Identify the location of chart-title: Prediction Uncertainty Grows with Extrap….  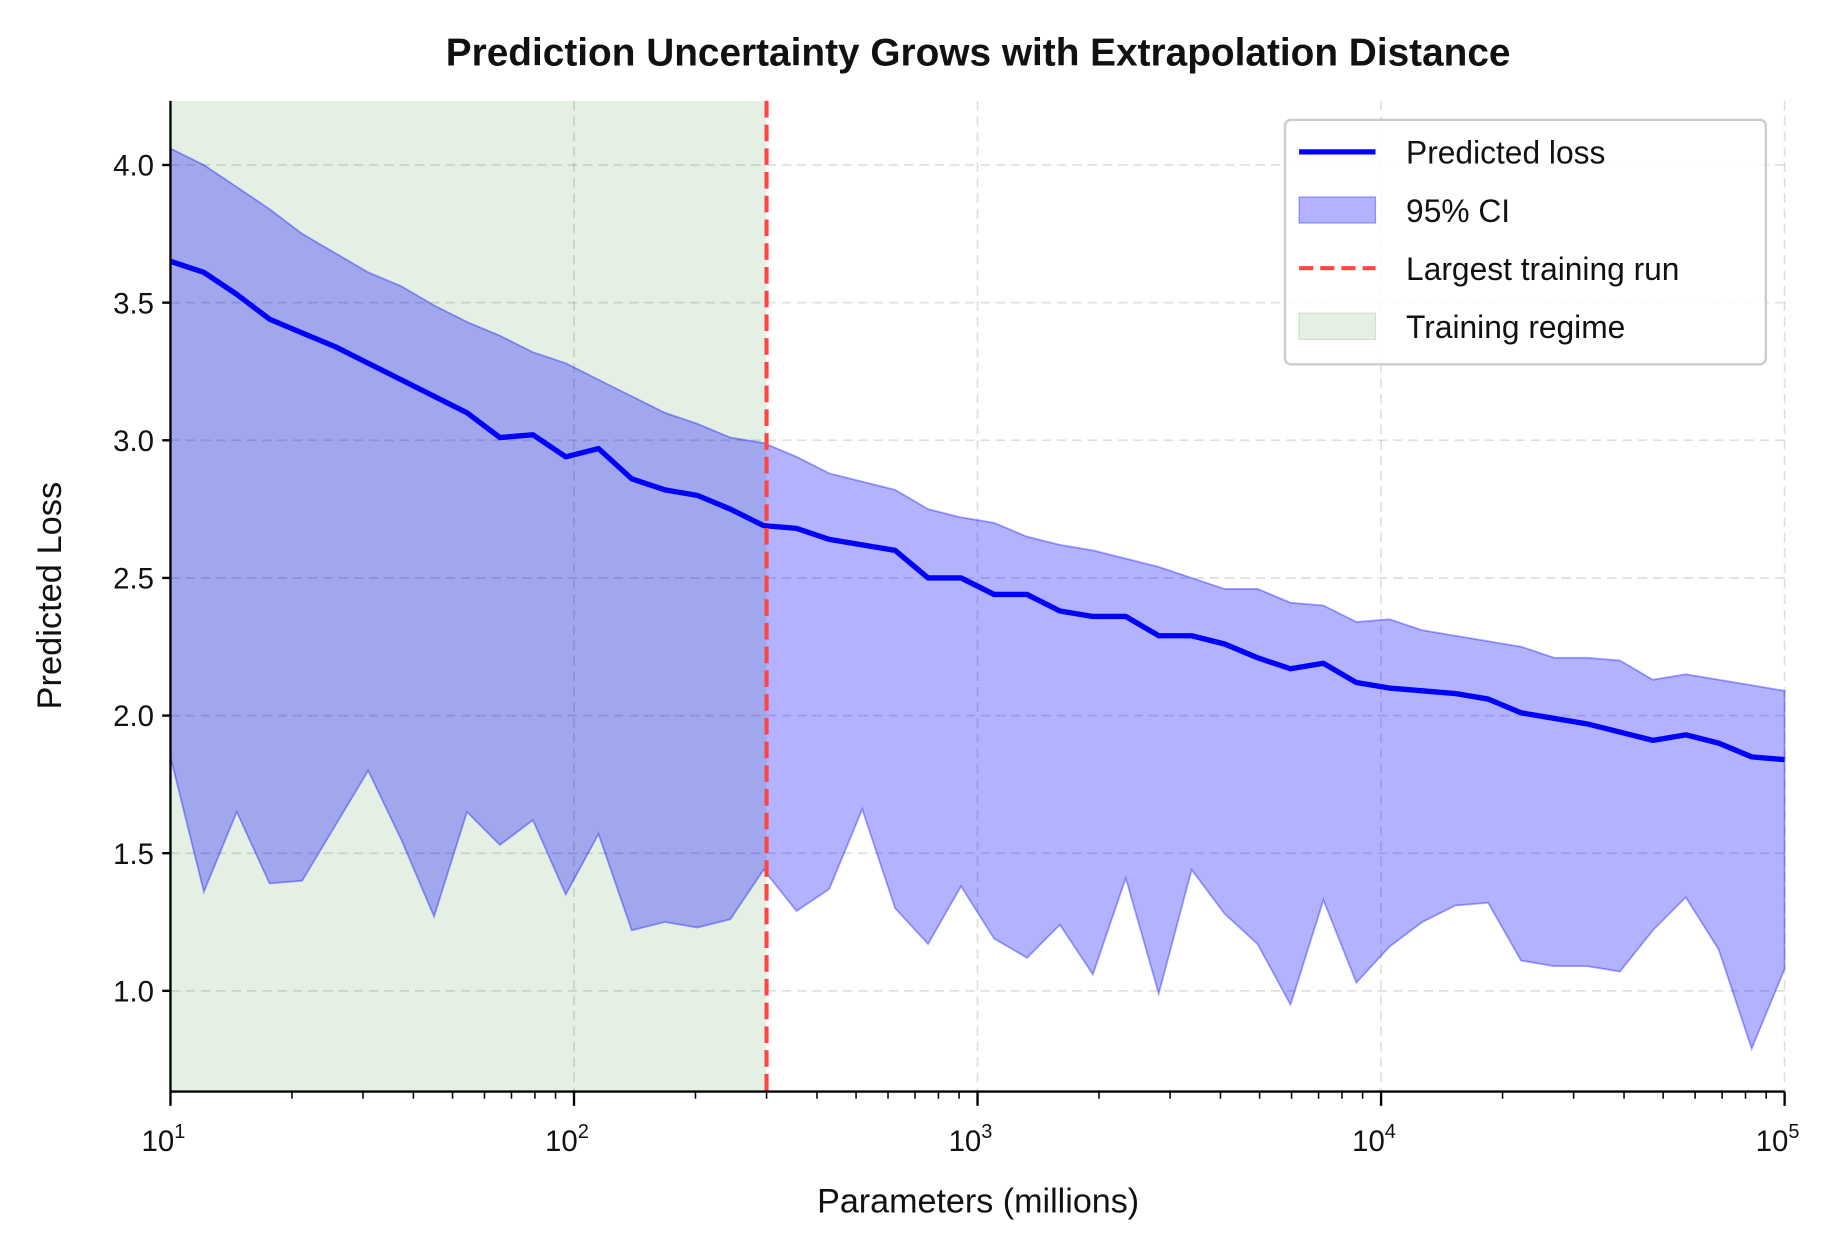
(978, 52).